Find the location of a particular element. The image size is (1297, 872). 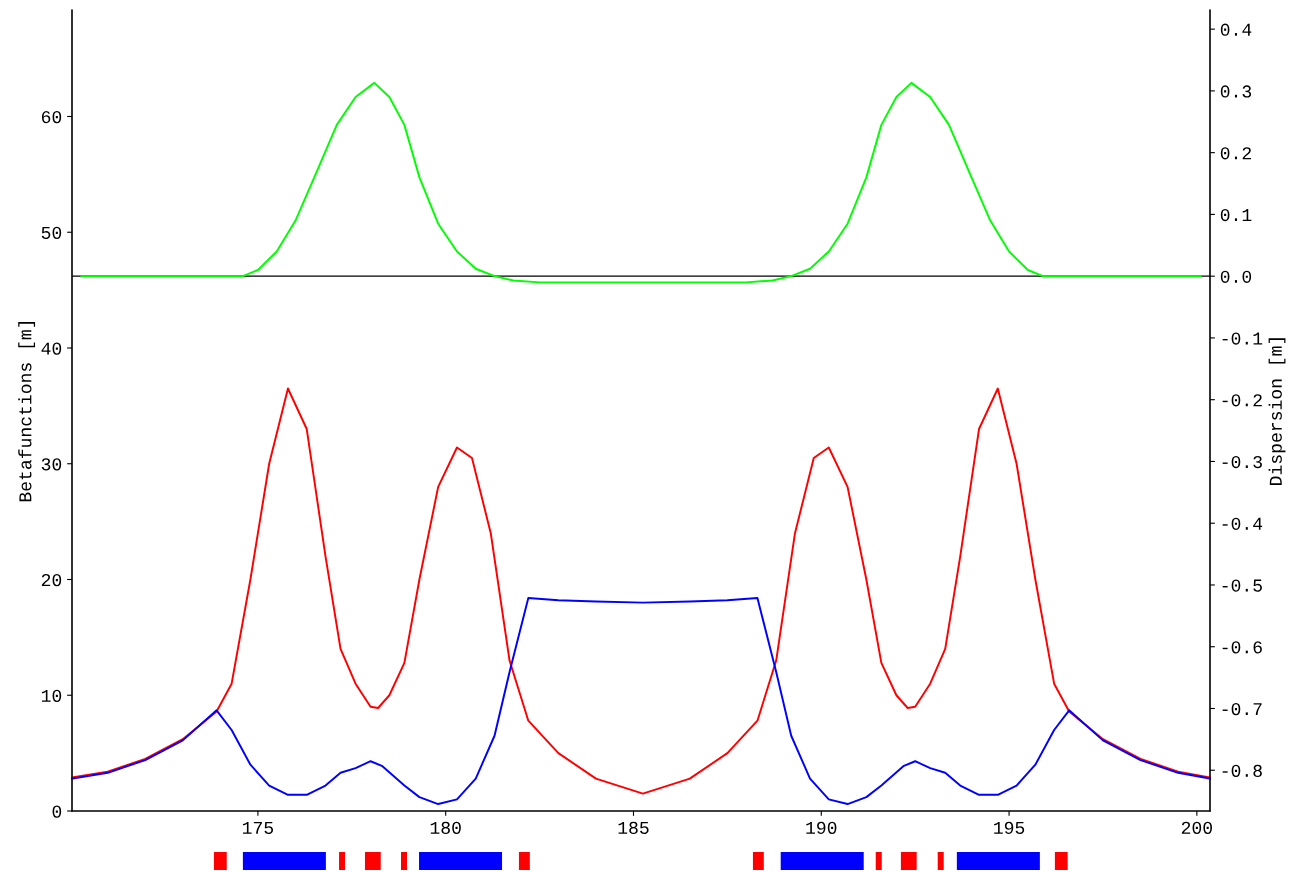

y2-tick-label: -0.8 is located at coordinates (1242, 770).